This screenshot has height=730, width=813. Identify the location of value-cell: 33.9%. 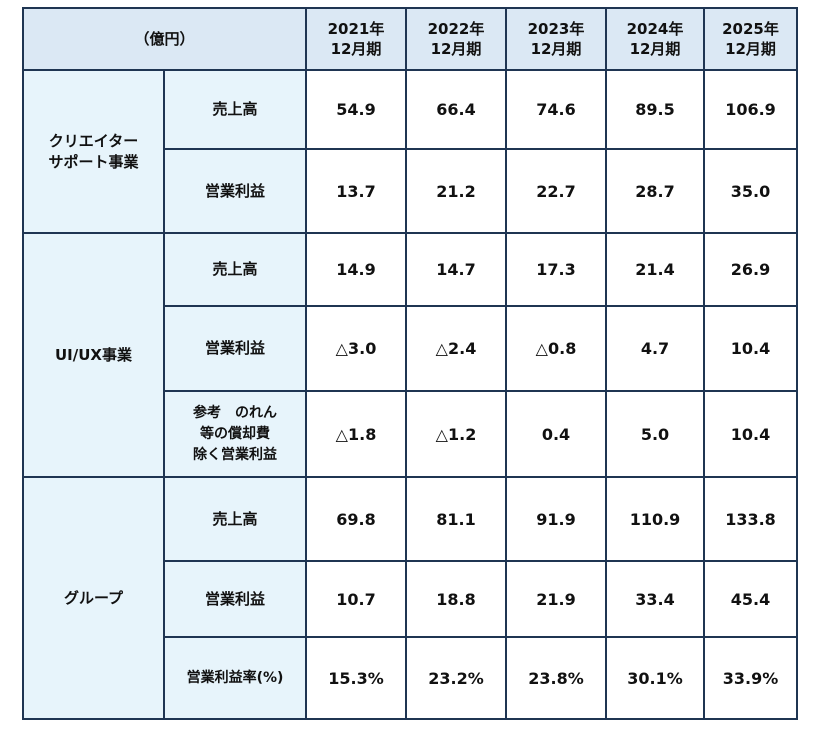
(750, 678).